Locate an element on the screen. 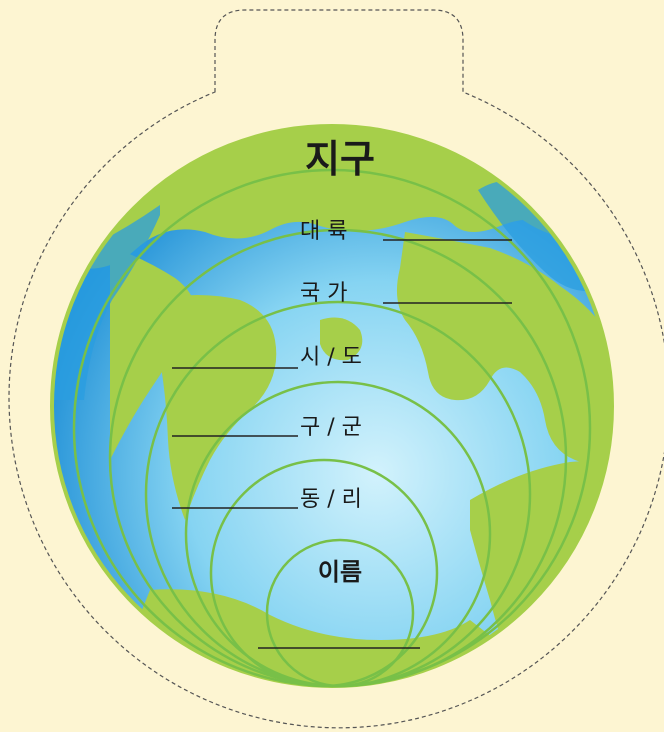 This screenshot has height=732, width=664. title: 지구 is located at coordinates (340, 159).